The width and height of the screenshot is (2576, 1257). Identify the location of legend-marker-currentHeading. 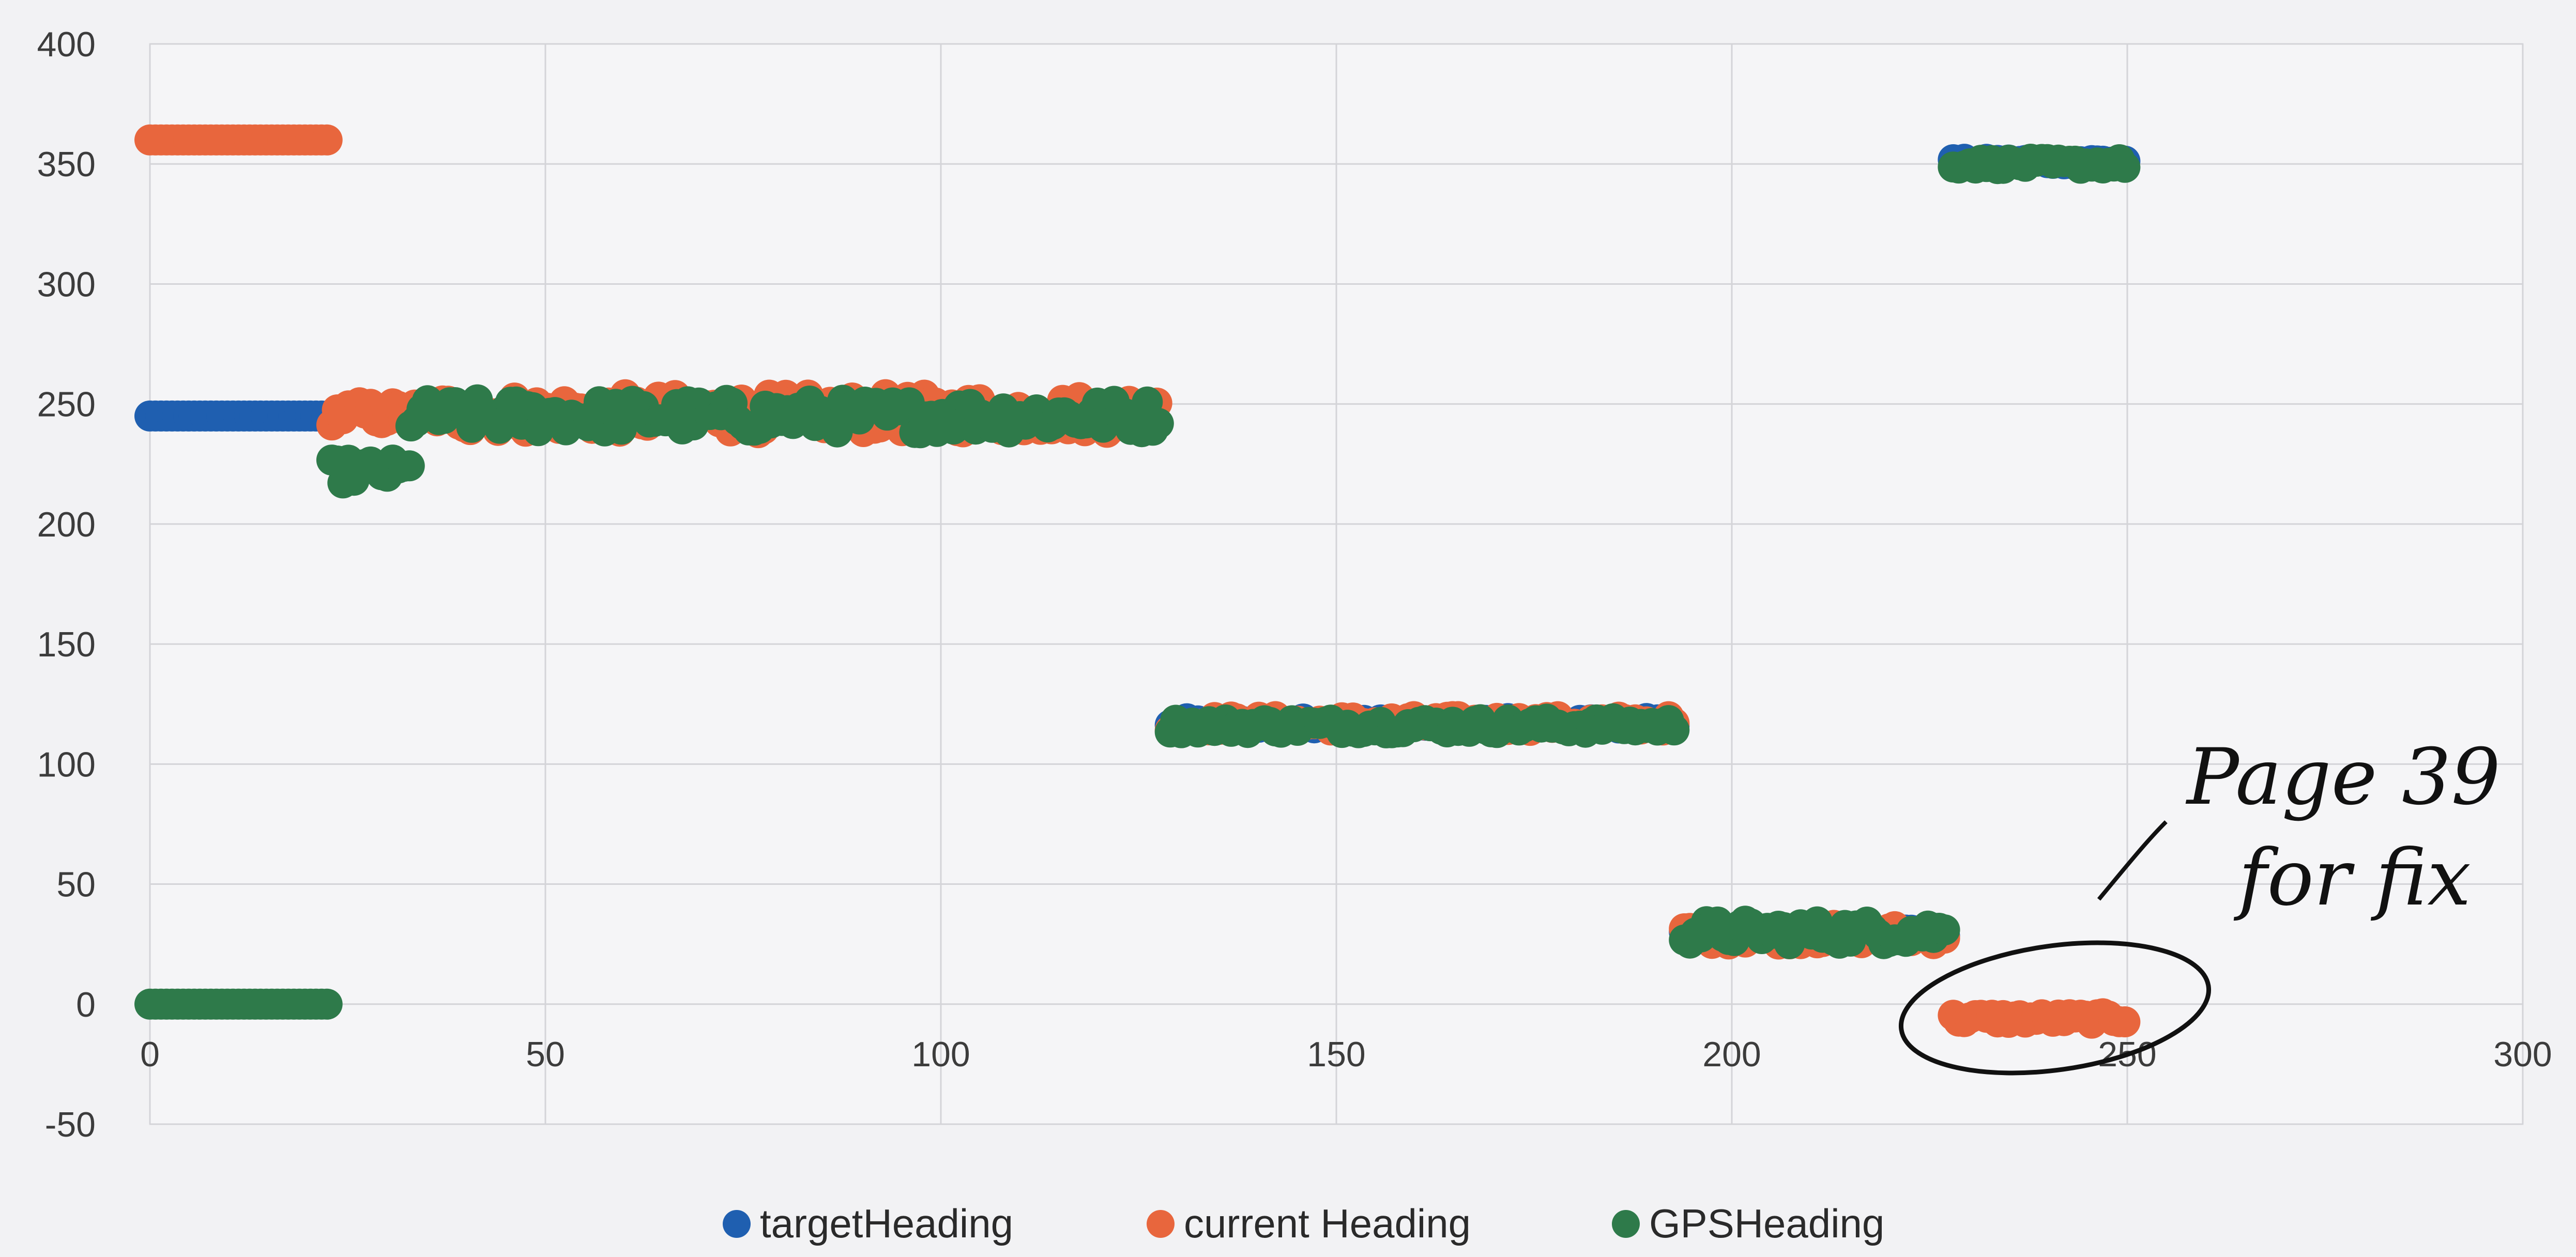
(1161, 1224).